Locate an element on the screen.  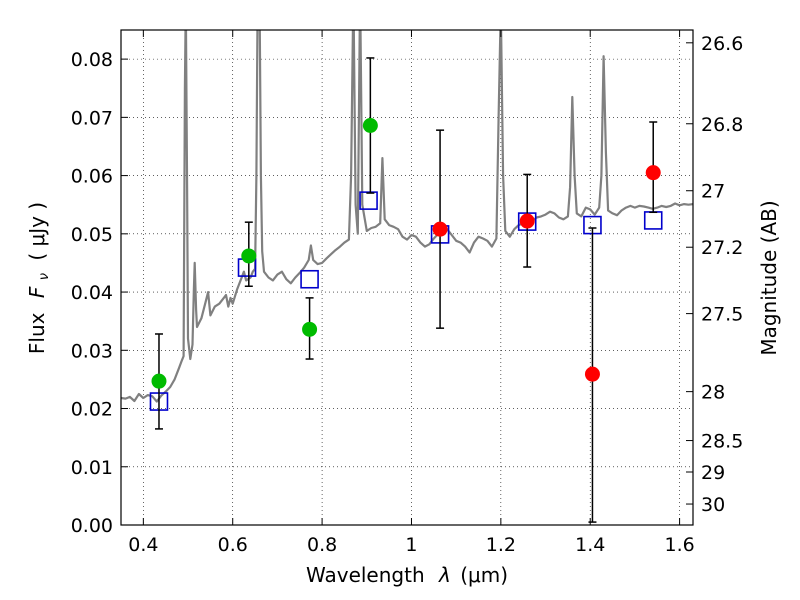
y-tick-label: 0.00 is located at coordinates (92, 526).